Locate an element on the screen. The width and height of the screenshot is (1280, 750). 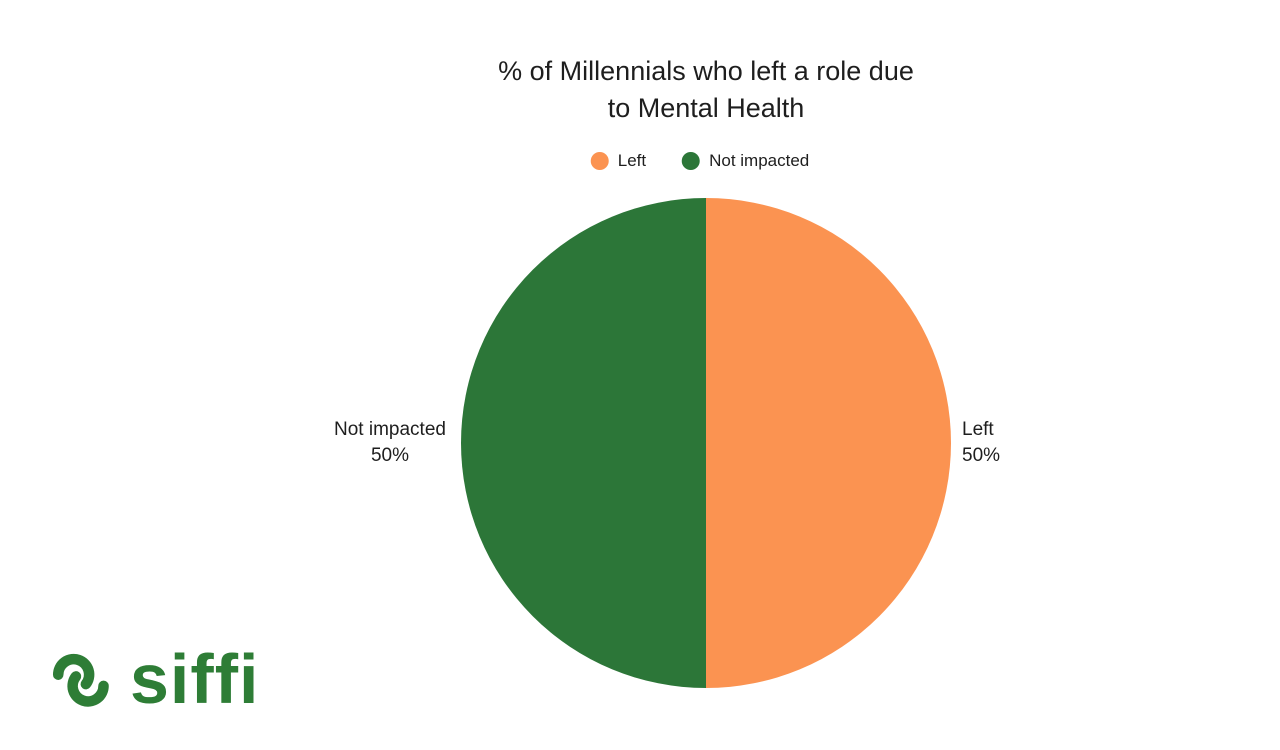
slice-label-left: Left 50% is located at coordinates (981, 443).